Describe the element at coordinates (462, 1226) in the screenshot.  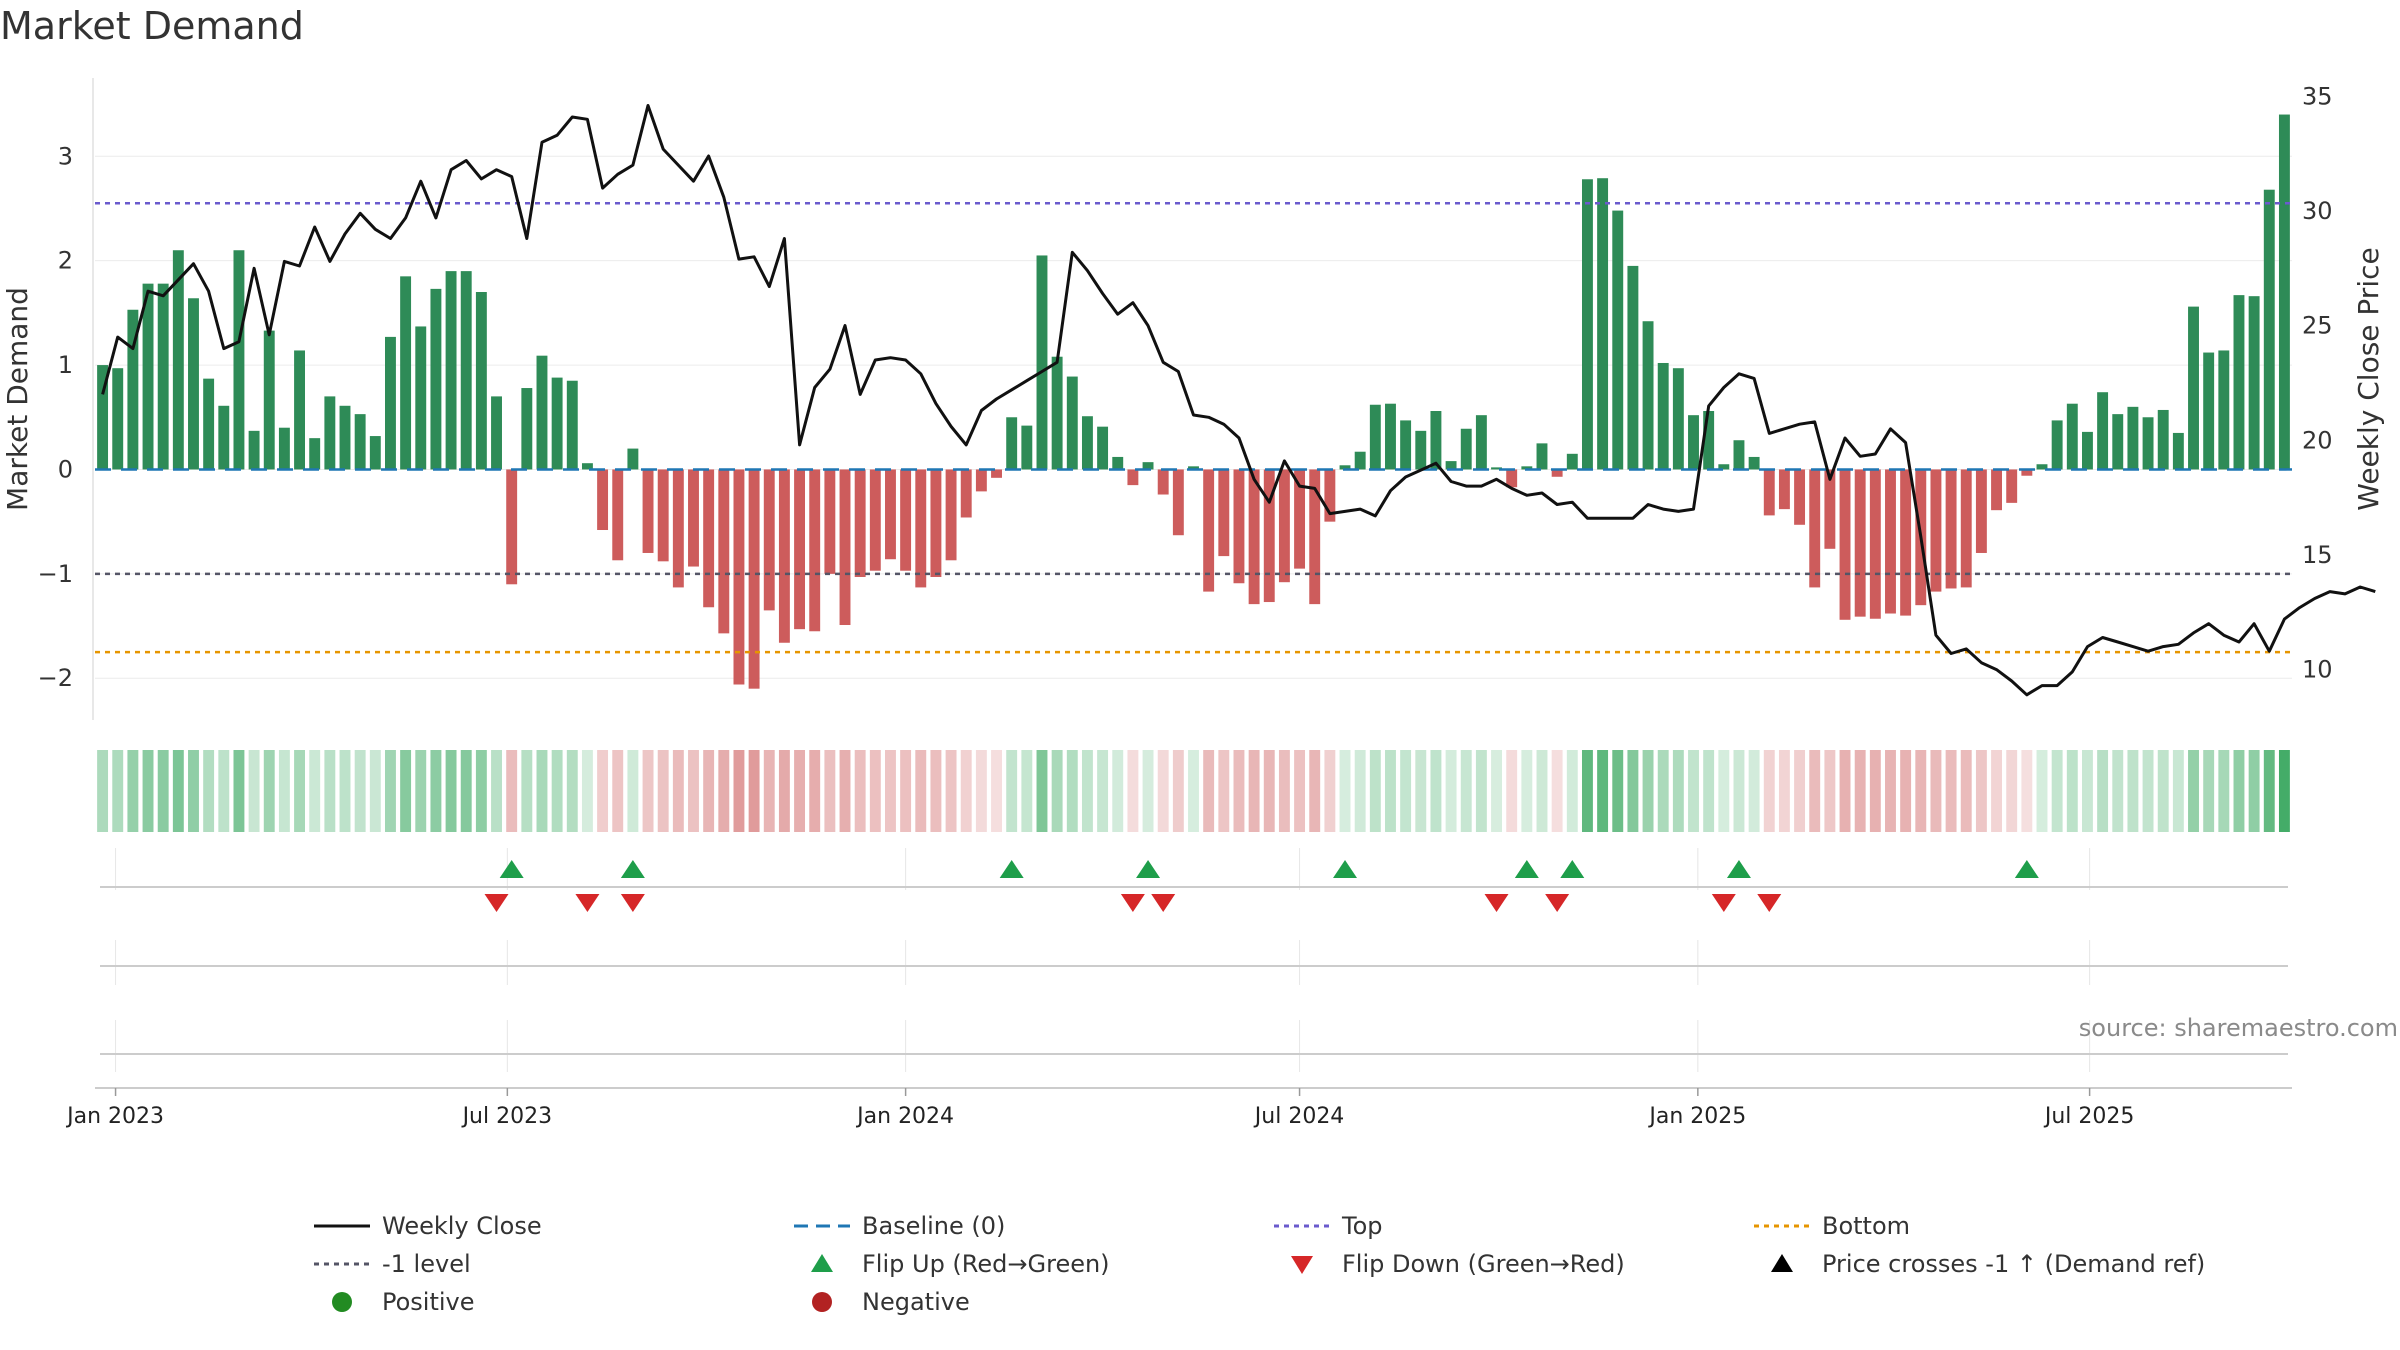
I see `legend-label: Weekly Close` at that location.